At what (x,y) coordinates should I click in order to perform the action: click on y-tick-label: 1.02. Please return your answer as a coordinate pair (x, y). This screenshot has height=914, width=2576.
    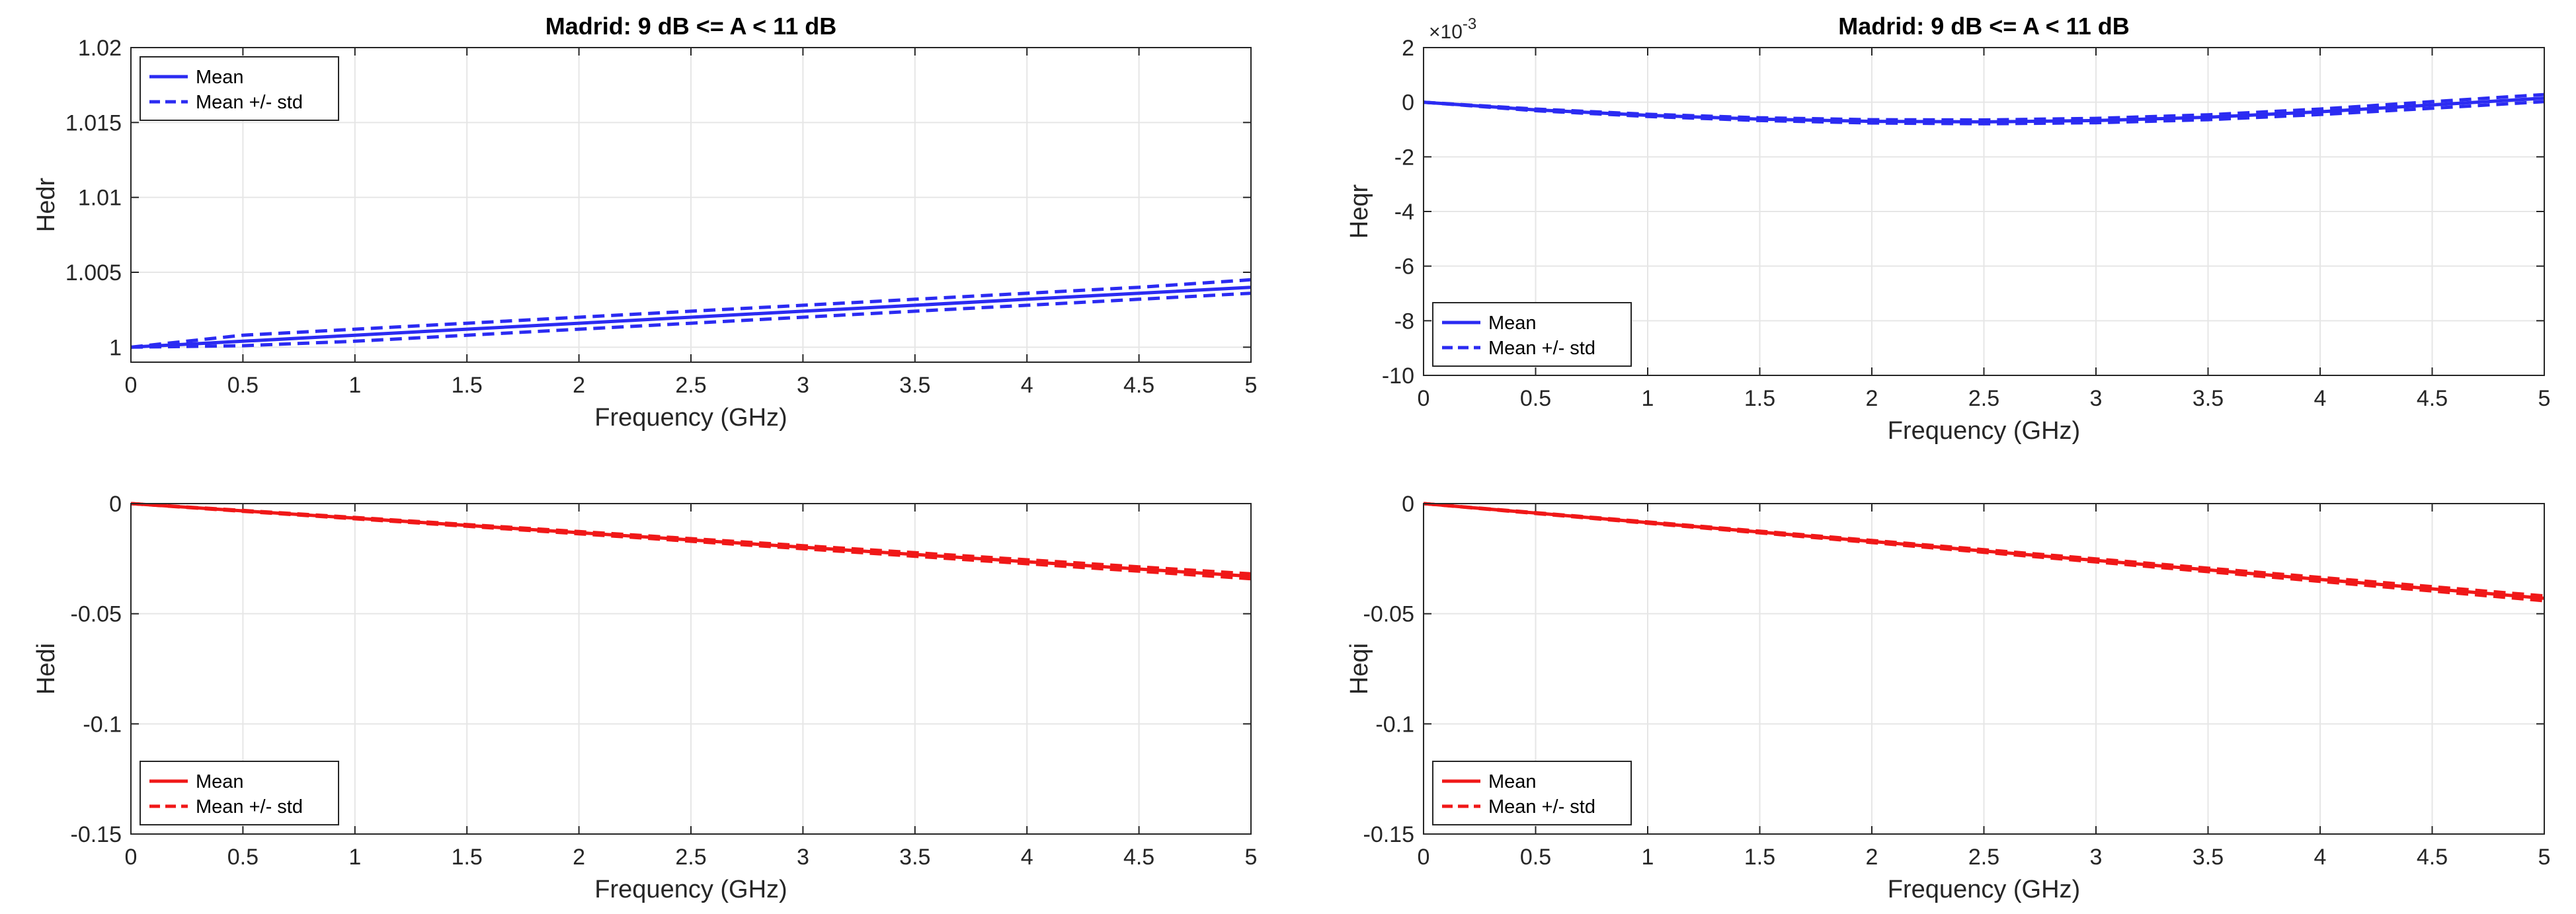
    Looking at the image, I should click on (100, 48).